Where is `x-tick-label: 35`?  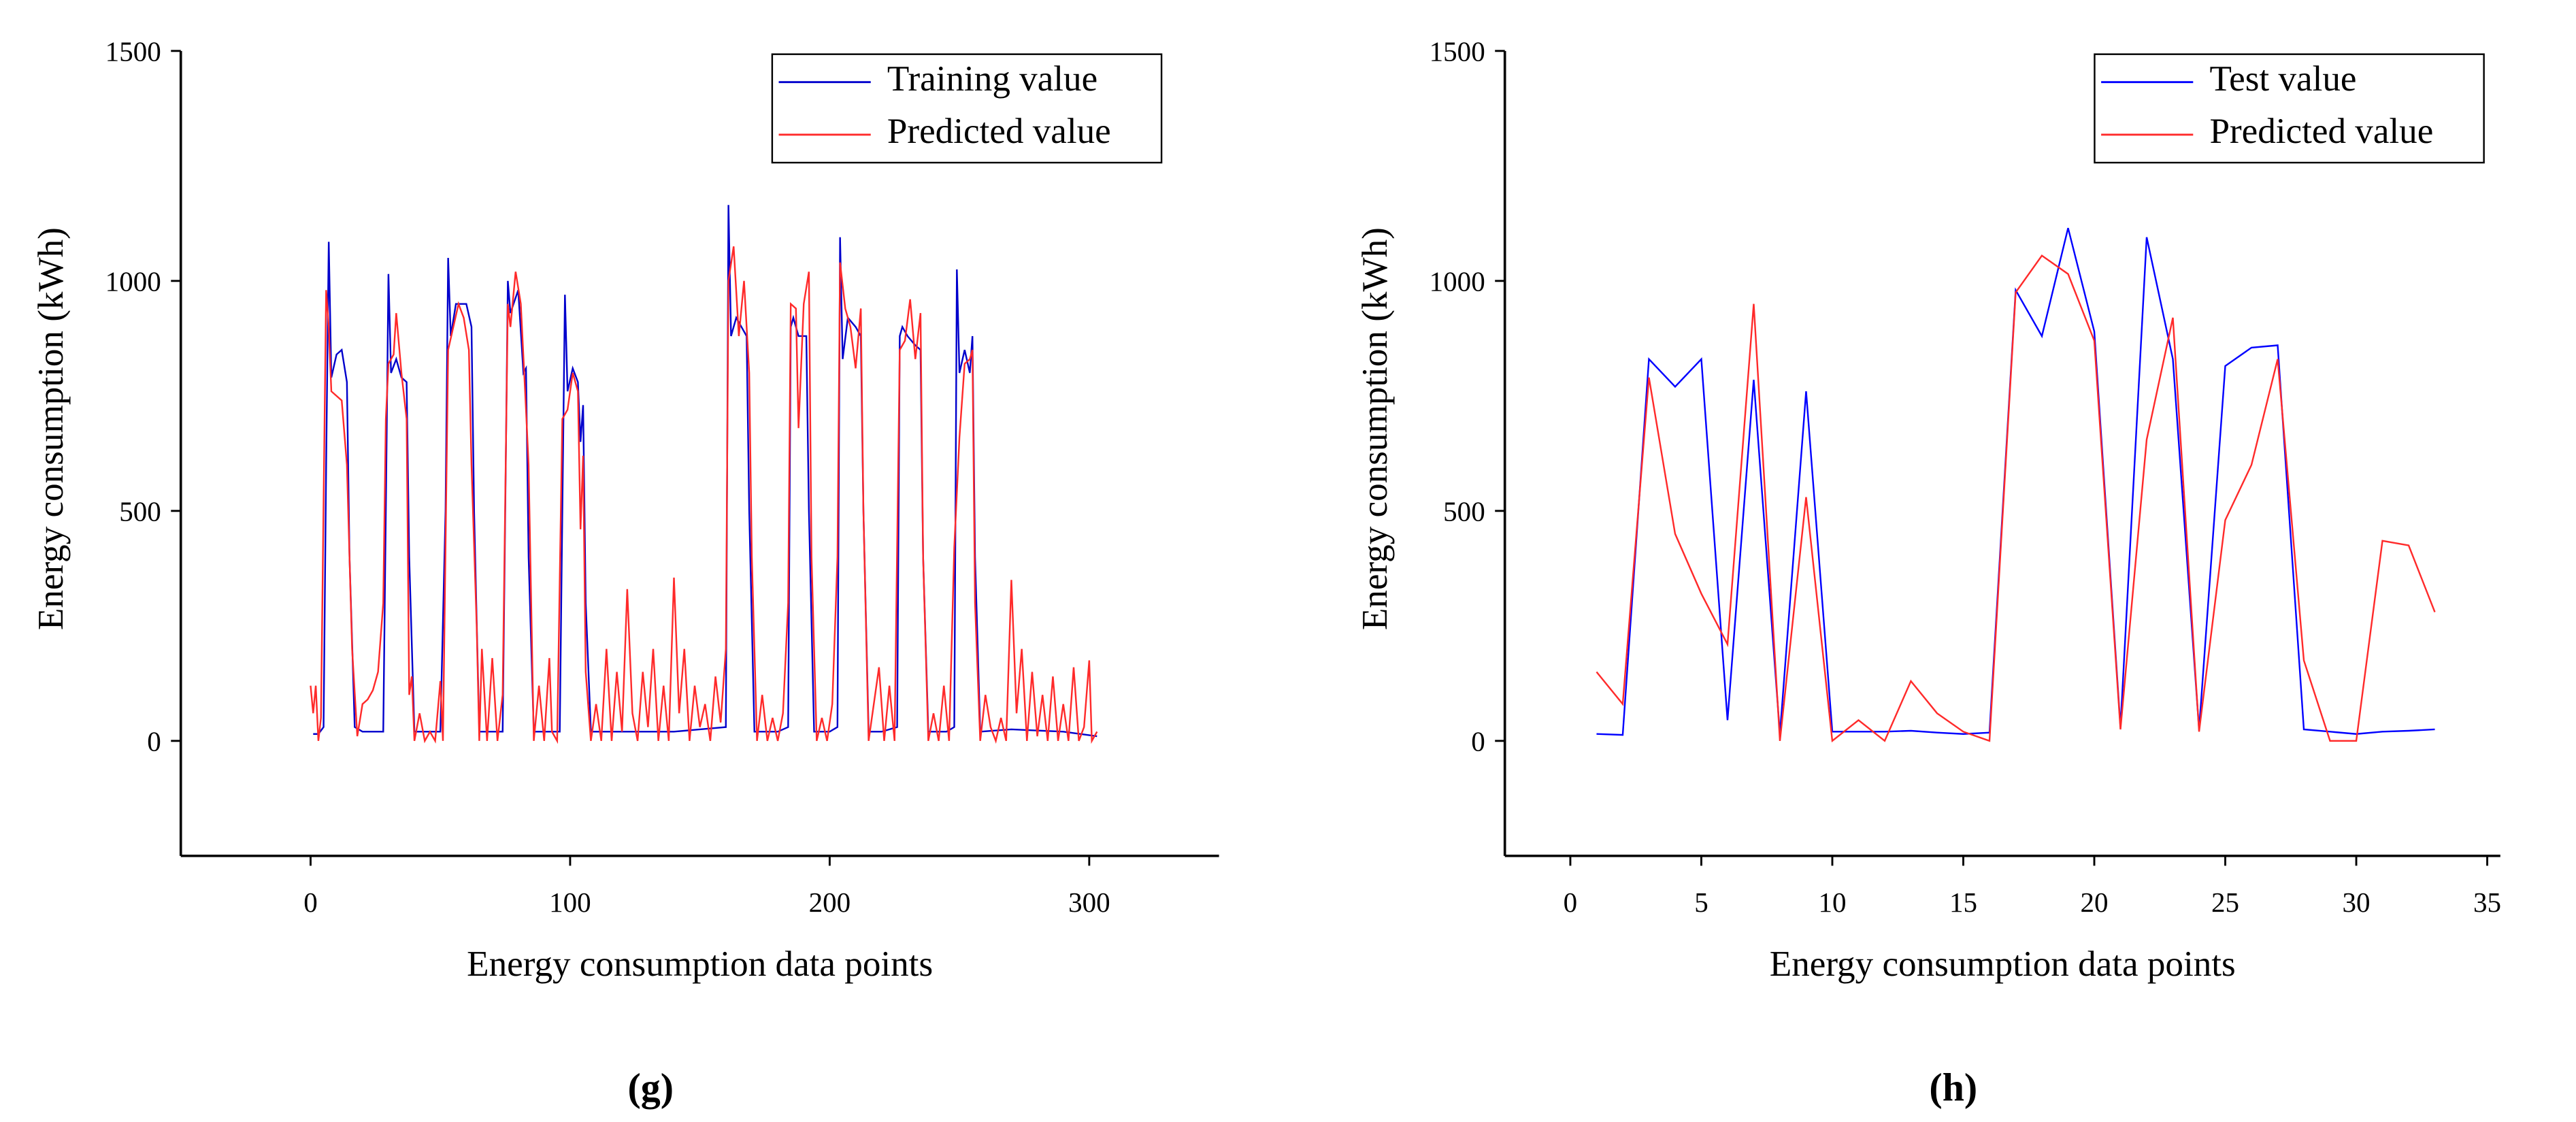 x-tick-label: 35 is located at coordinates (2487, 903).